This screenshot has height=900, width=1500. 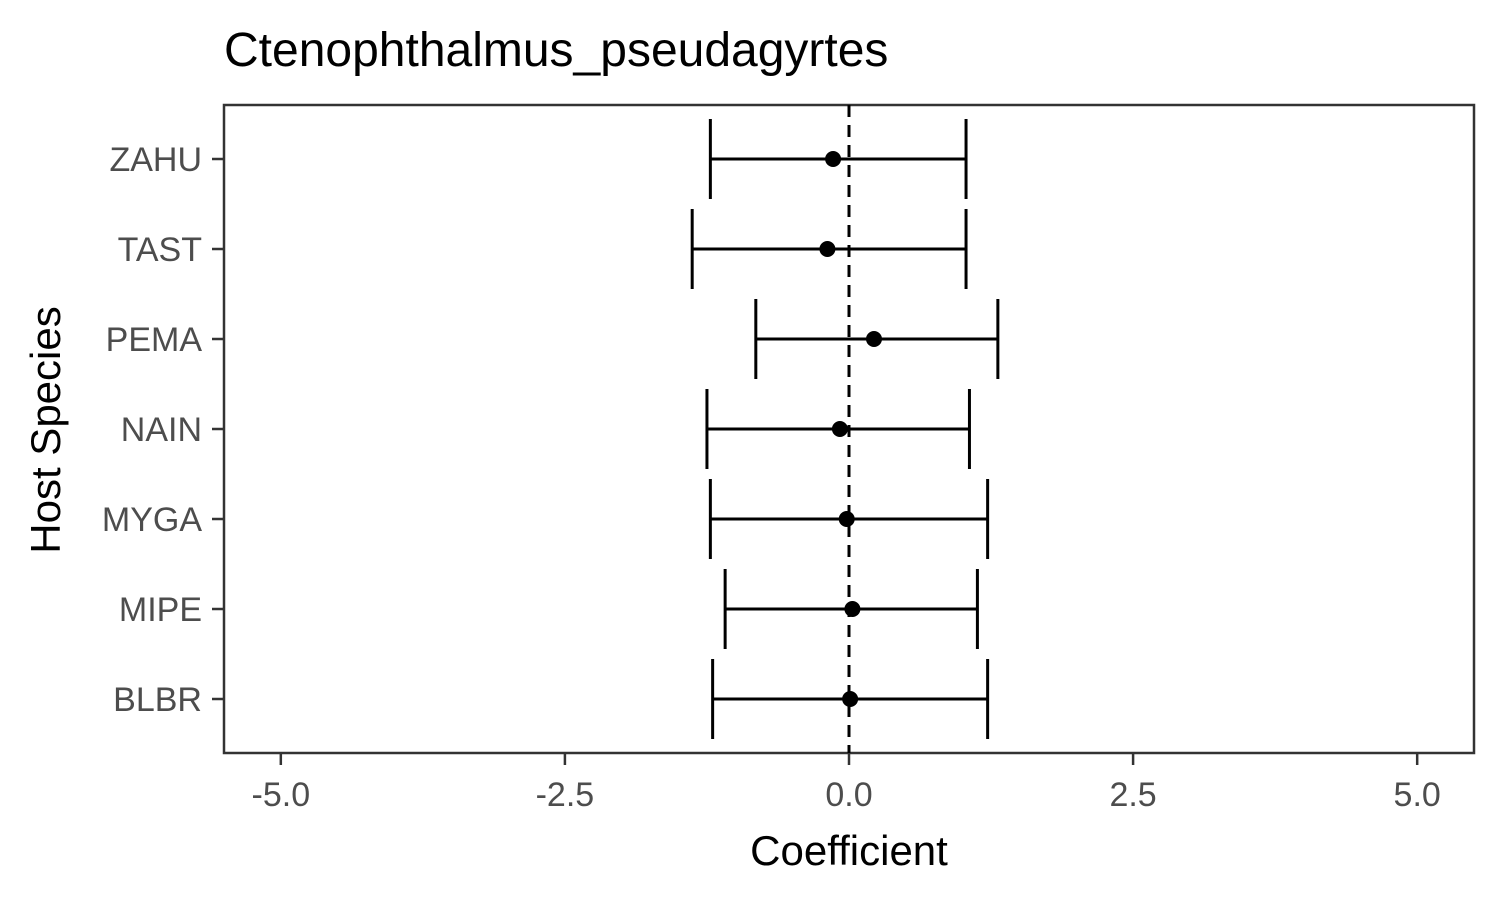 What do you see at coordinates (281, 795) in the screenshot?
I see `x-tick-label-0: -5.0` at bounding box center [281, 795].